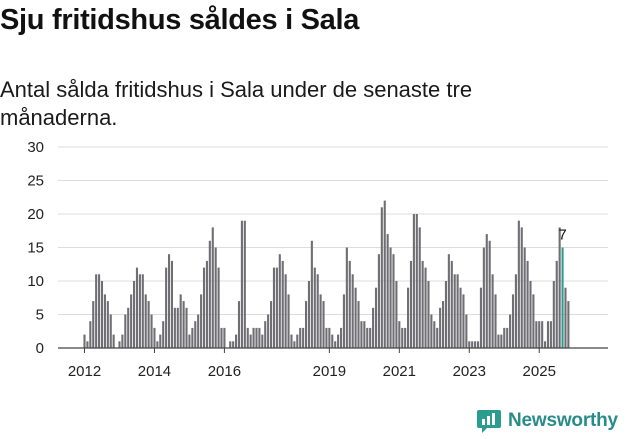  Describe the element at coordinates (40, 315) in the screenshot. I see `y-tick-label: 5` at that location.